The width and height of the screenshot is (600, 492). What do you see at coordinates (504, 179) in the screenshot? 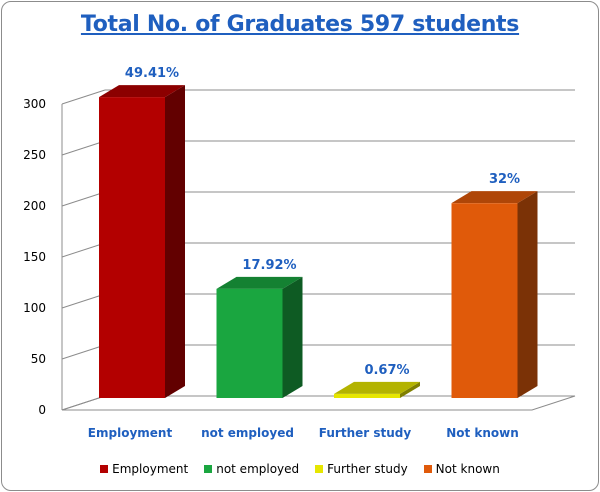
I see `data-label: 32%` at bounding box center [504, 179].